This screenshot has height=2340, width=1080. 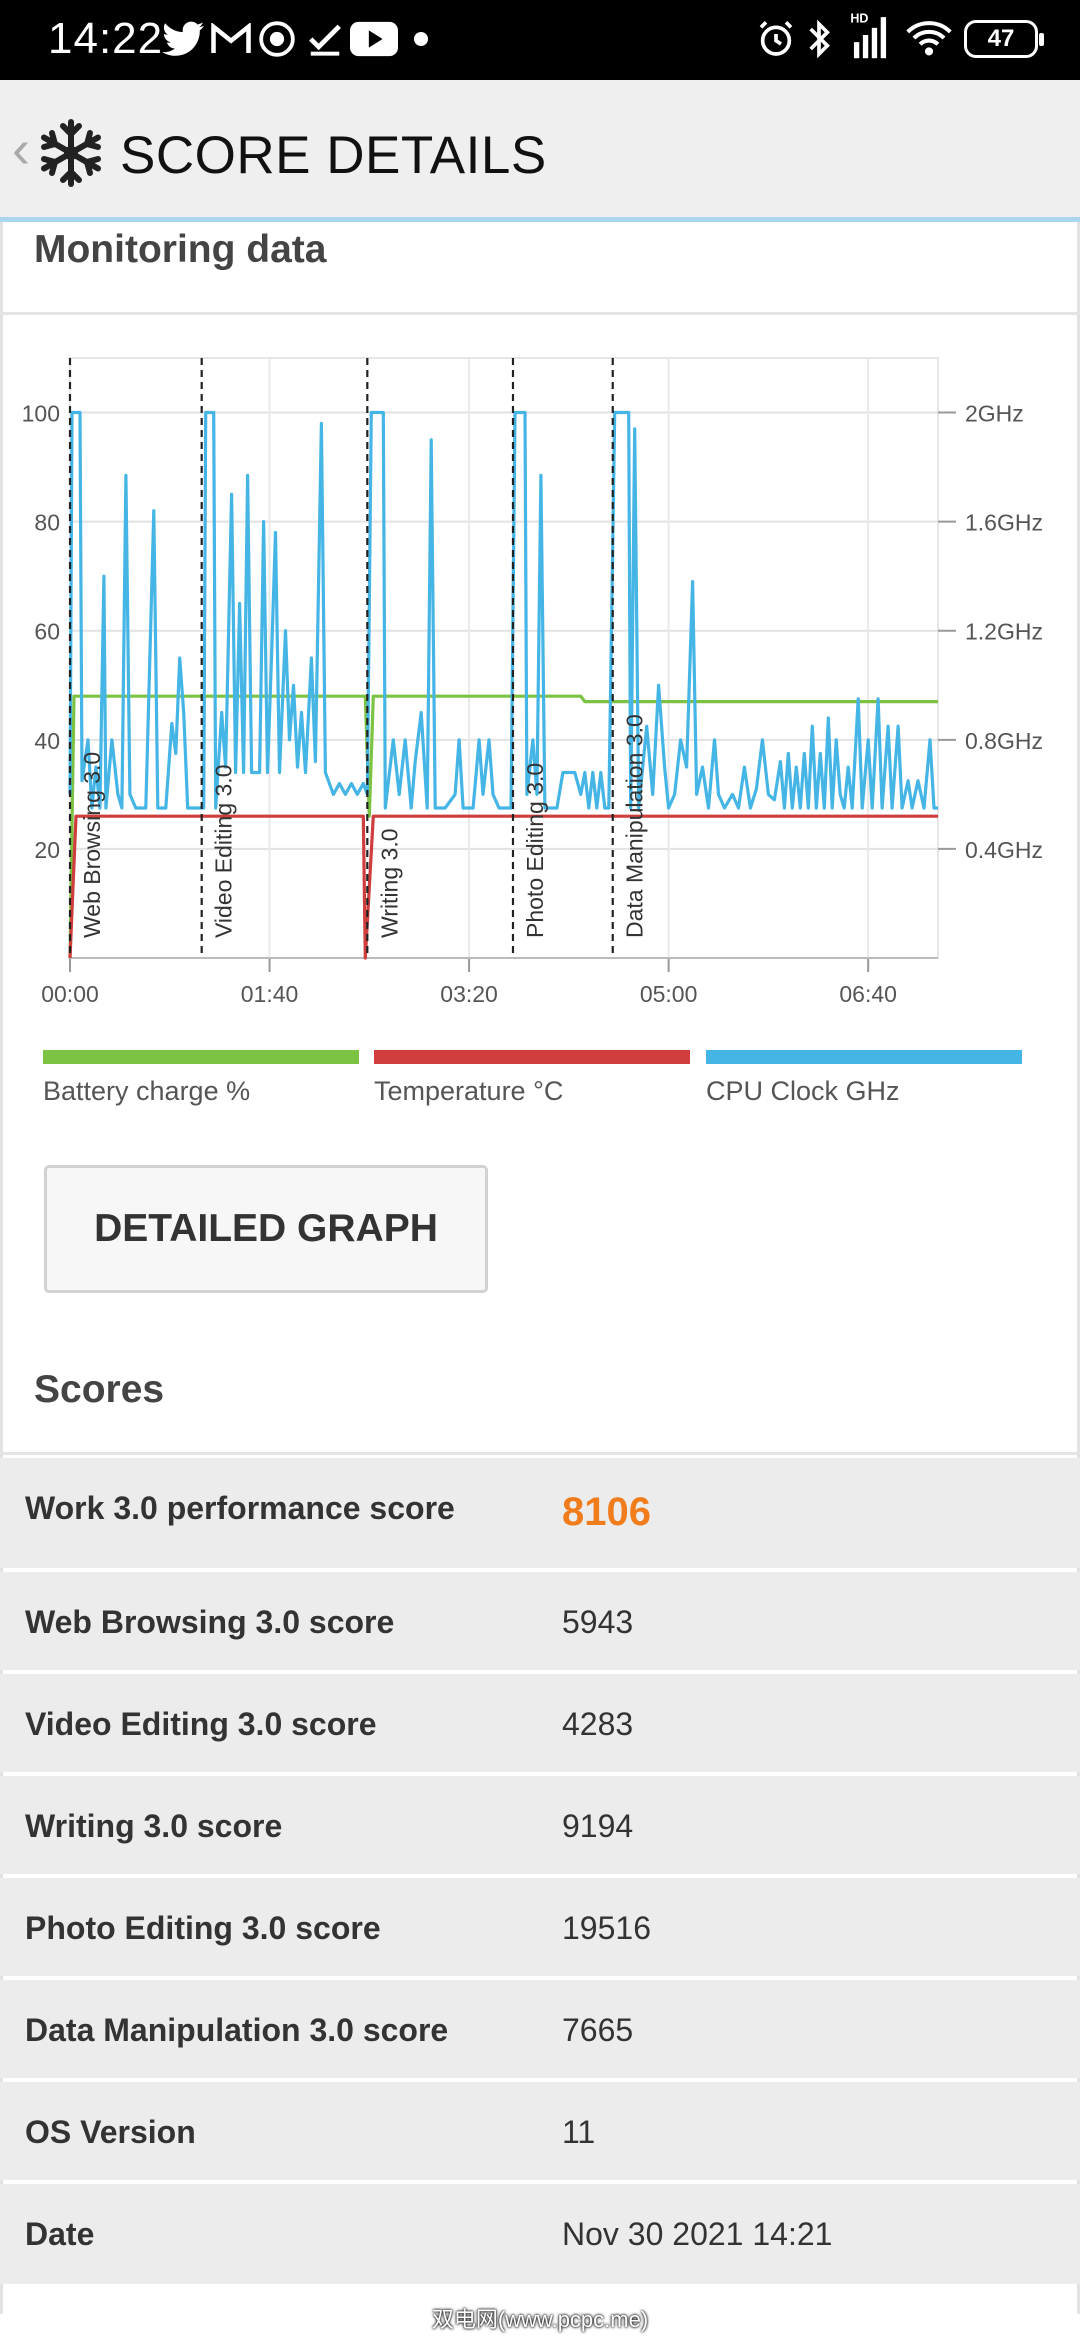 What do you see at coordinates (210, 1622) in the screenshot?
I see `score-label: Web Browsing 3.0 score` at bounding box center [210, 1622].